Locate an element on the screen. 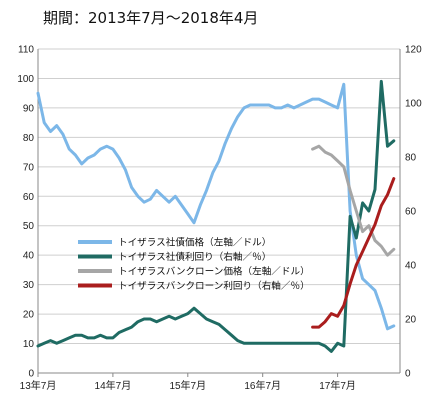 This screenshot has height=414, width=445. left-tick-label: 100 is located at coordinates (25, 79).